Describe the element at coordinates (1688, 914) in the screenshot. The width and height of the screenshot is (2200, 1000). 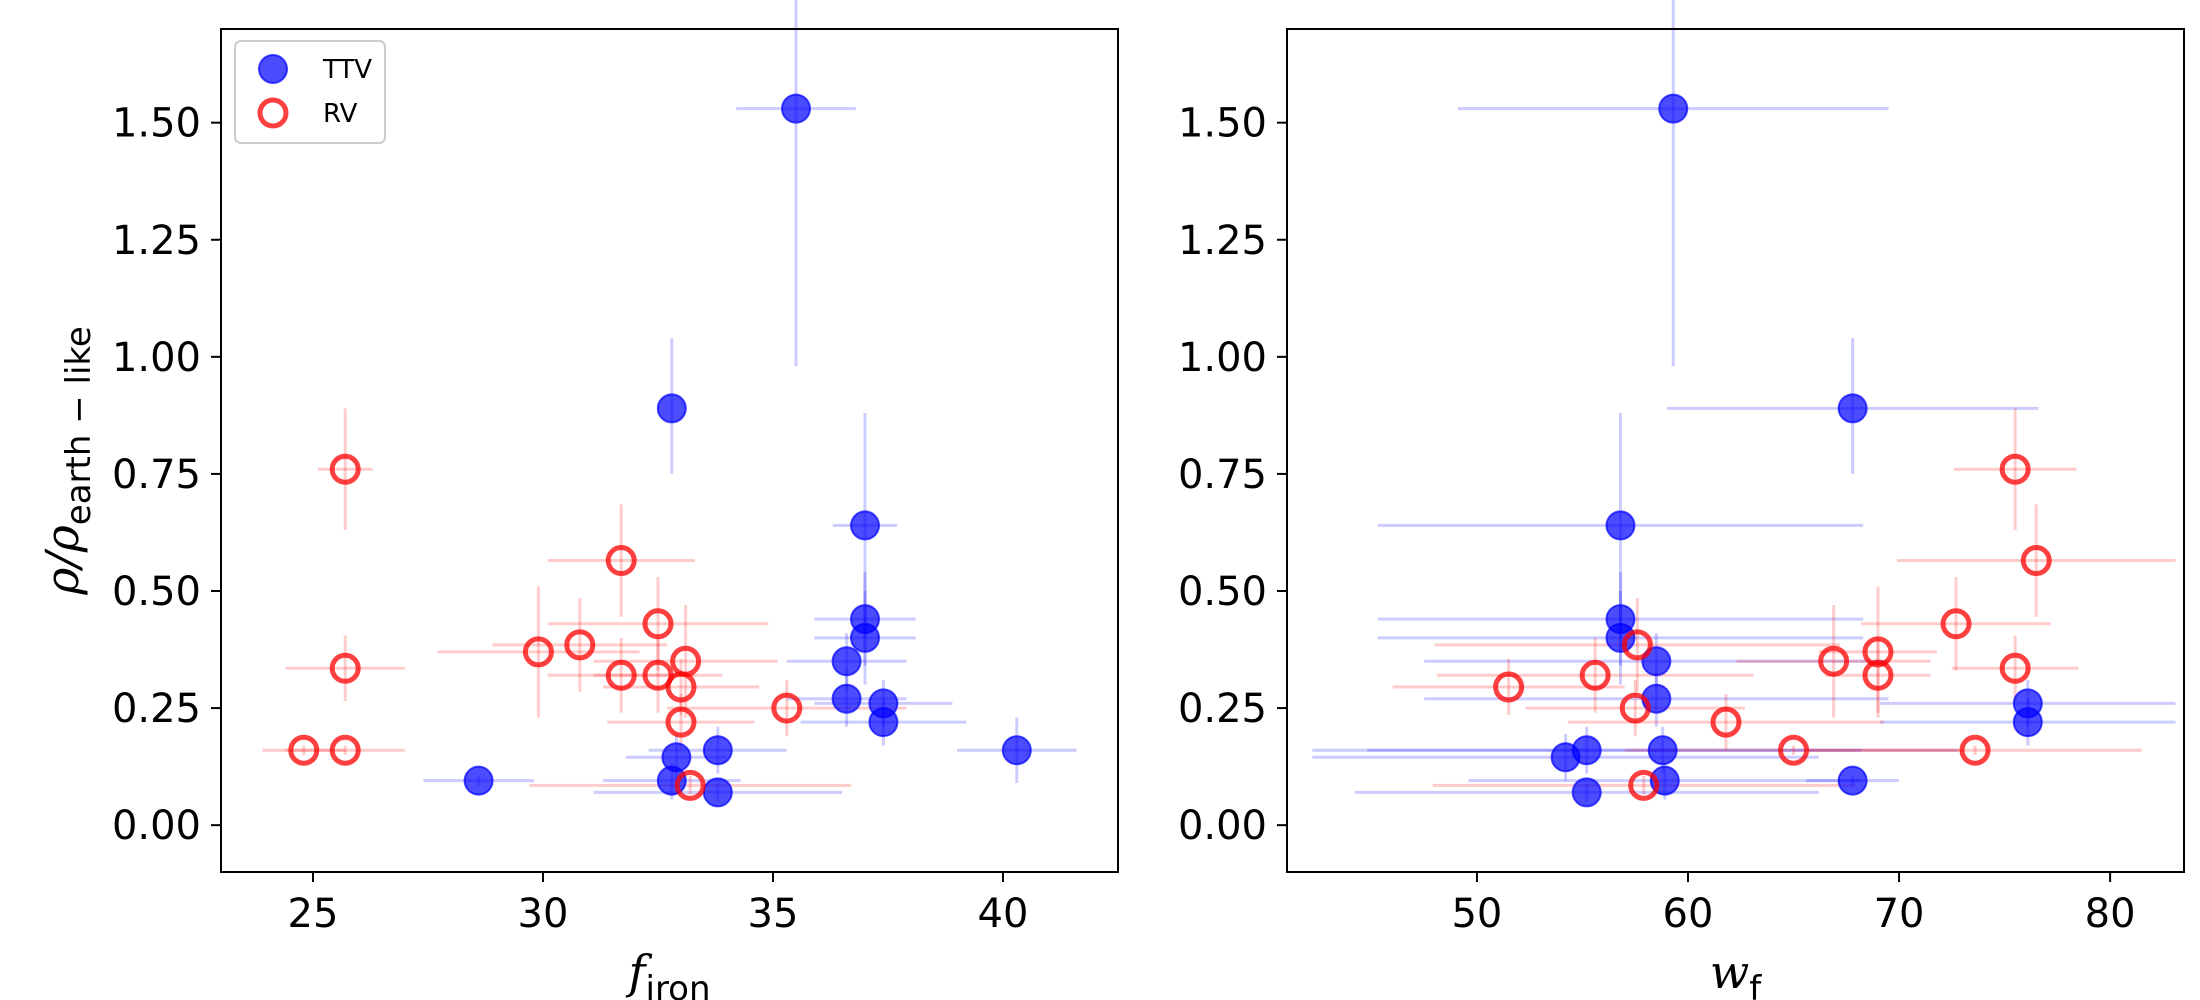
I see `x-tick-label-1: 60` at that location.